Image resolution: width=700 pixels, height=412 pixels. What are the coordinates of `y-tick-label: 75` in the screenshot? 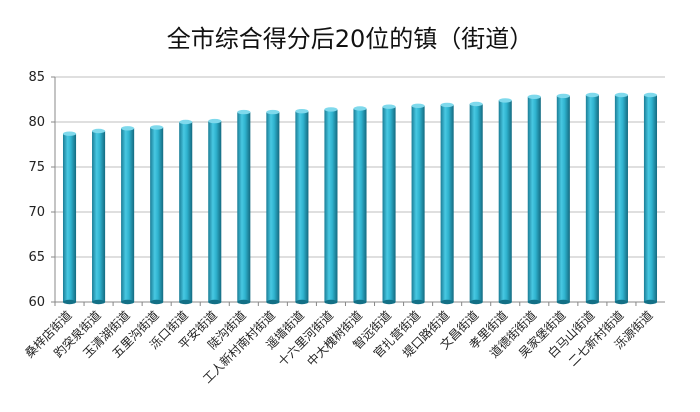 It's located at (36, 167).